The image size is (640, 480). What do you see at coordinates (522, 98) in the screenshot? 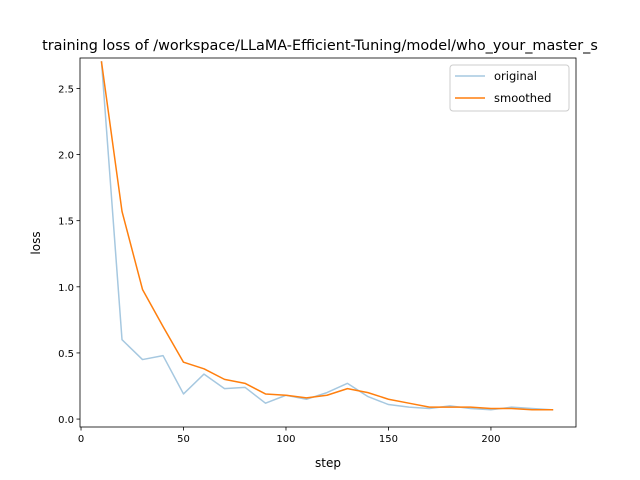
I see `legend-label-smoothed: smoothed` at bounding box center [522, 98].